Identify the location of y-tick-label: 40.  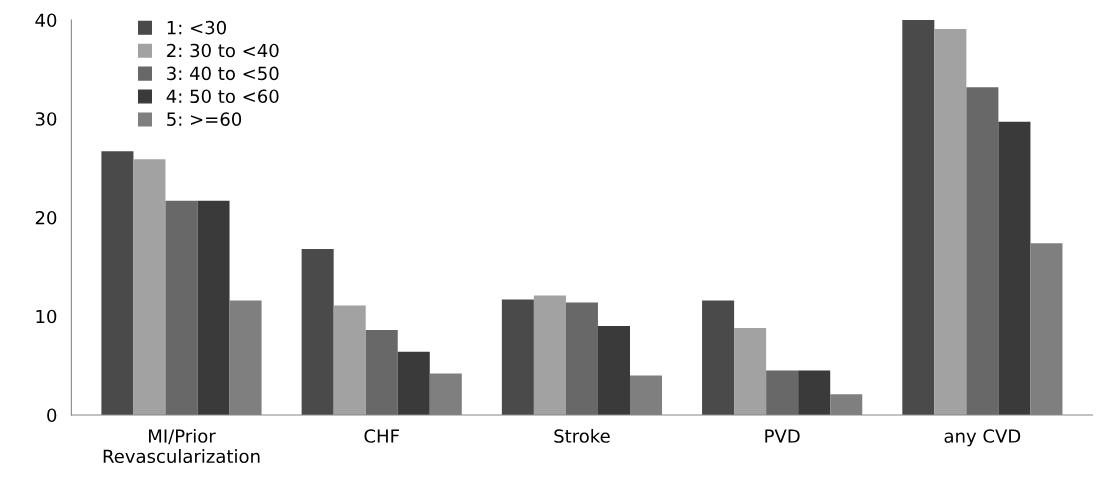
(46, 20).